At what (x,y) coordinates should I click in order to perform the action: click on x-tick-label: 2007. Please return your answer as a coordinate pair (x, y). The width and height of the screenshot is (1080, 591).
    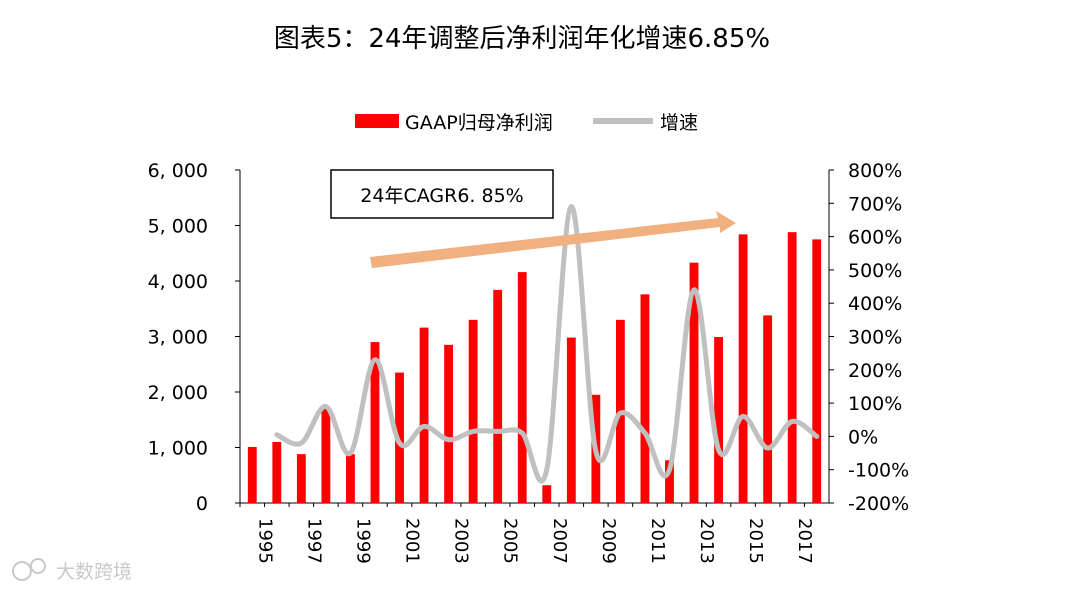
    Looking at the image, I should click on (559, 541).